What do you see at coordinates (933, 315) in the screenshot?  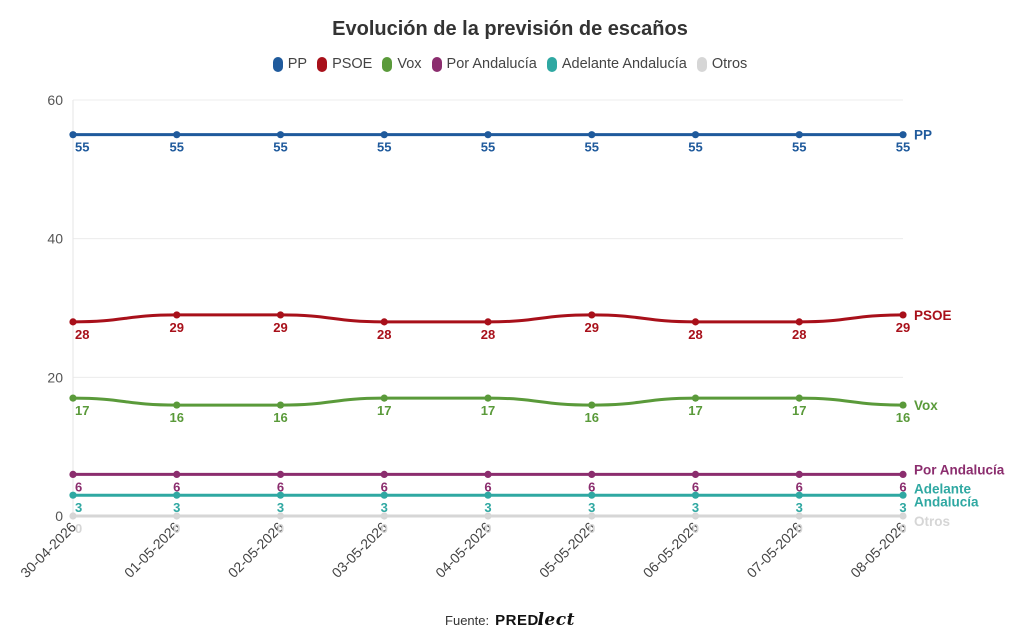 I see `end-label-psoe: PSOE` at bounding box center [933, 315].